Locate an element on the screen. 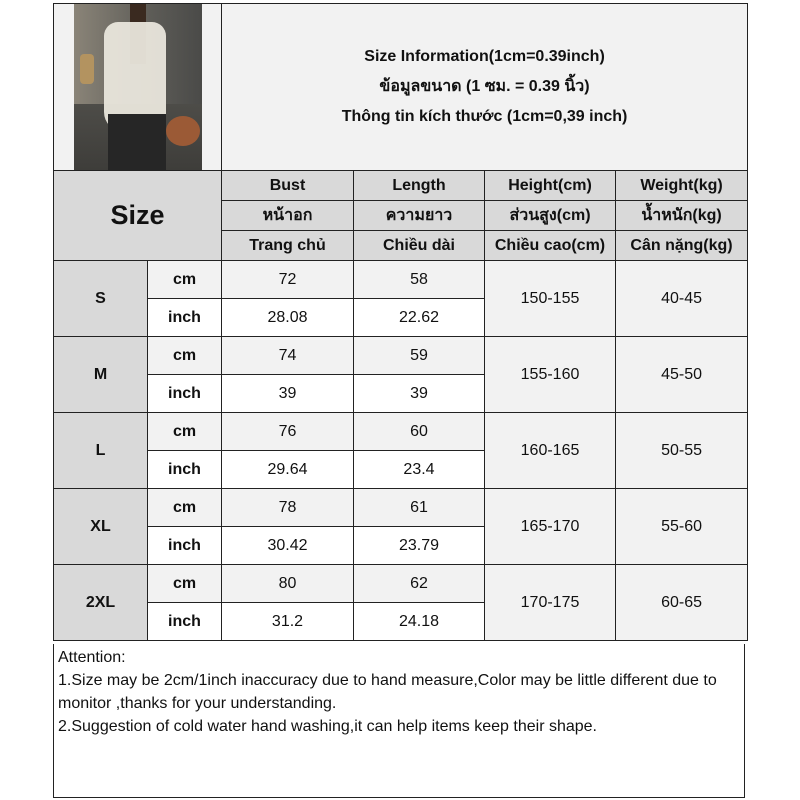 This screenshot has height=800, width=800. bust-header: Bust is located at coordinates (287, 185).